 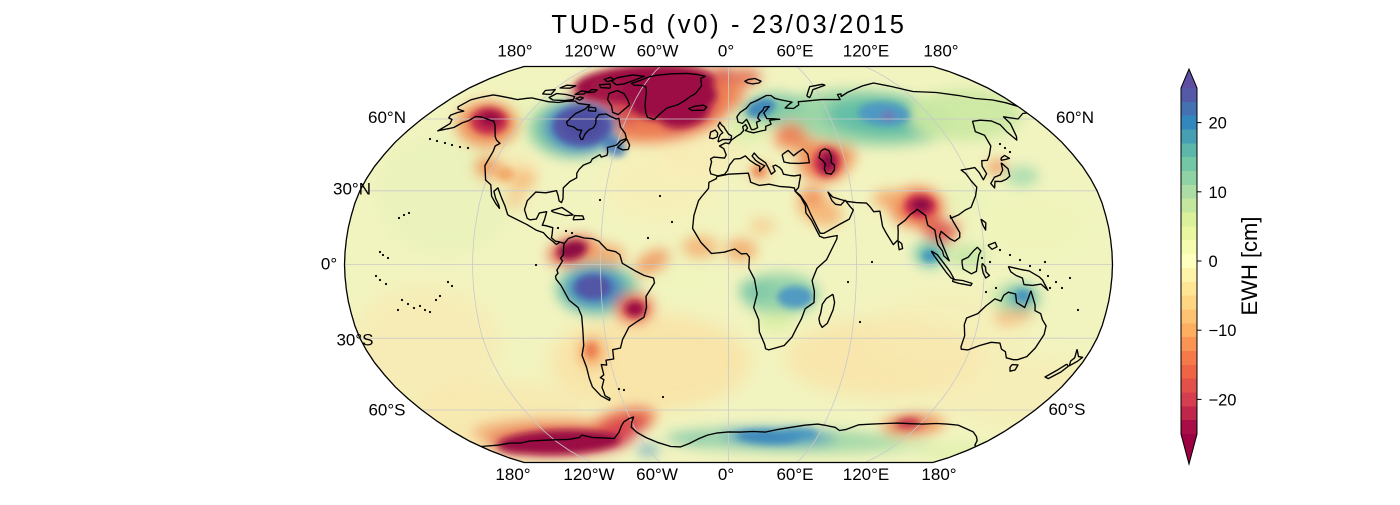 I want to click on svg-text: 30°N, so click(x=352, y=189).